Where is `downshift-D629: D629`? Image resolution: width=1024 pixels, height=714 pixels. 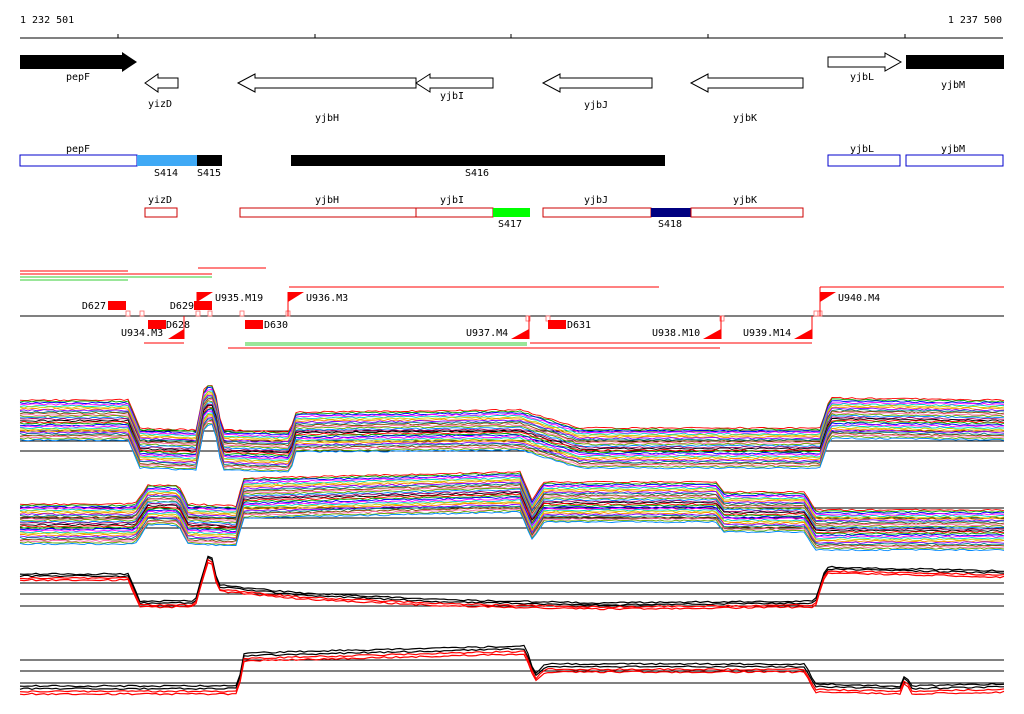 downshift-D629: D629 is located at coordinates (191, 306).